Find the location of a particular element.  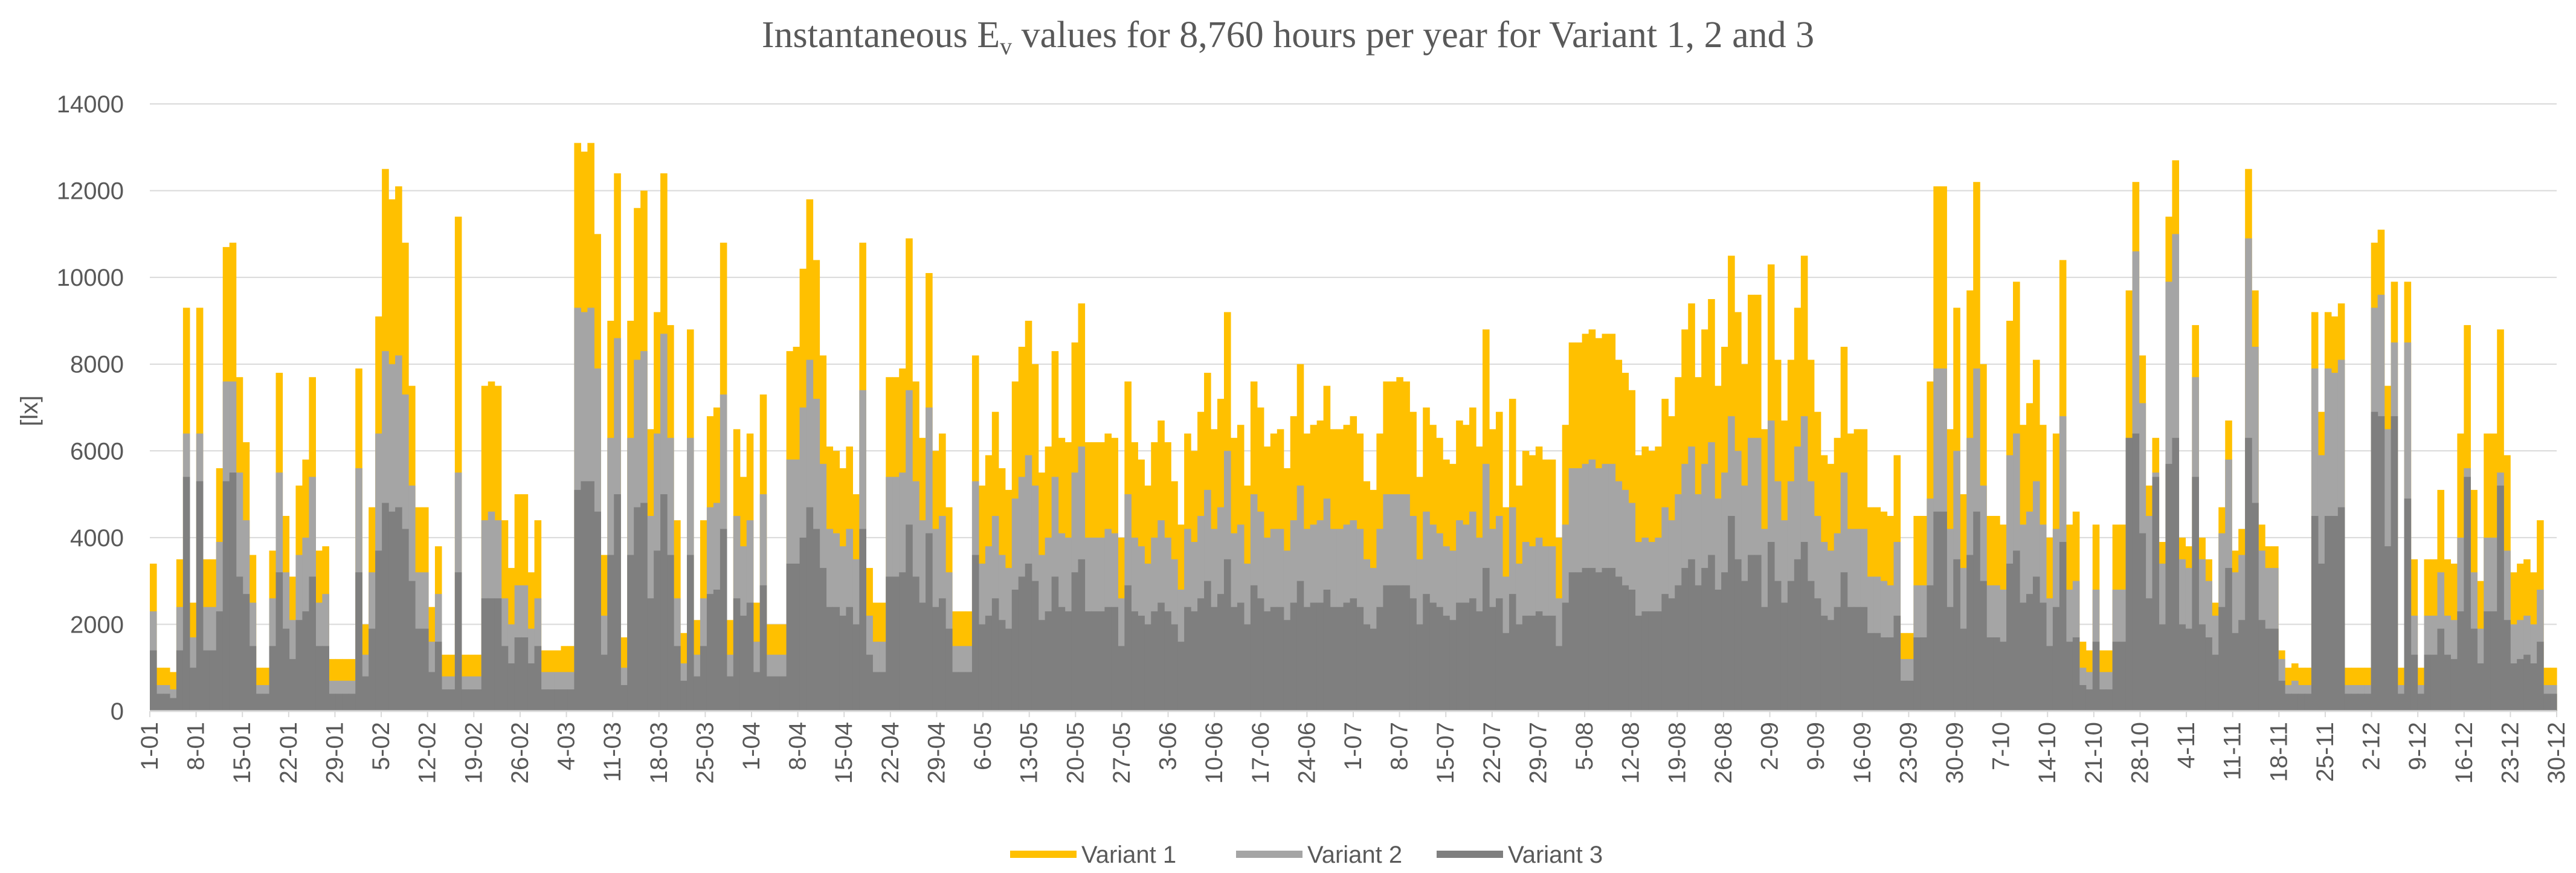

x-tick-label: 25-03 is located at coordinates (705, 753).